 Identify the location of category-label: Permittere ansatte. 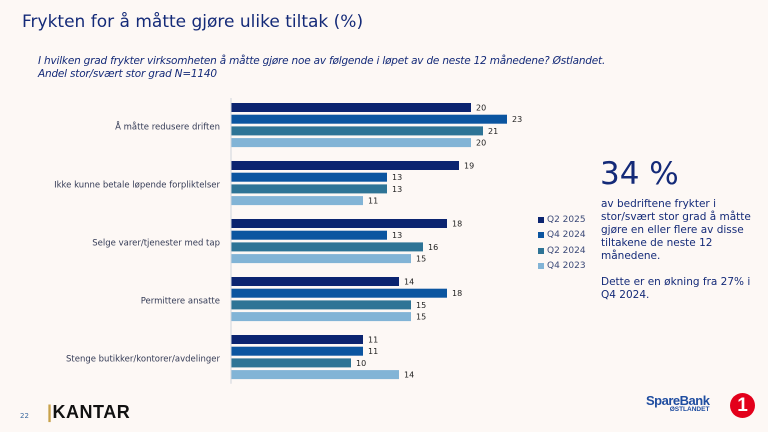
(180, 301).